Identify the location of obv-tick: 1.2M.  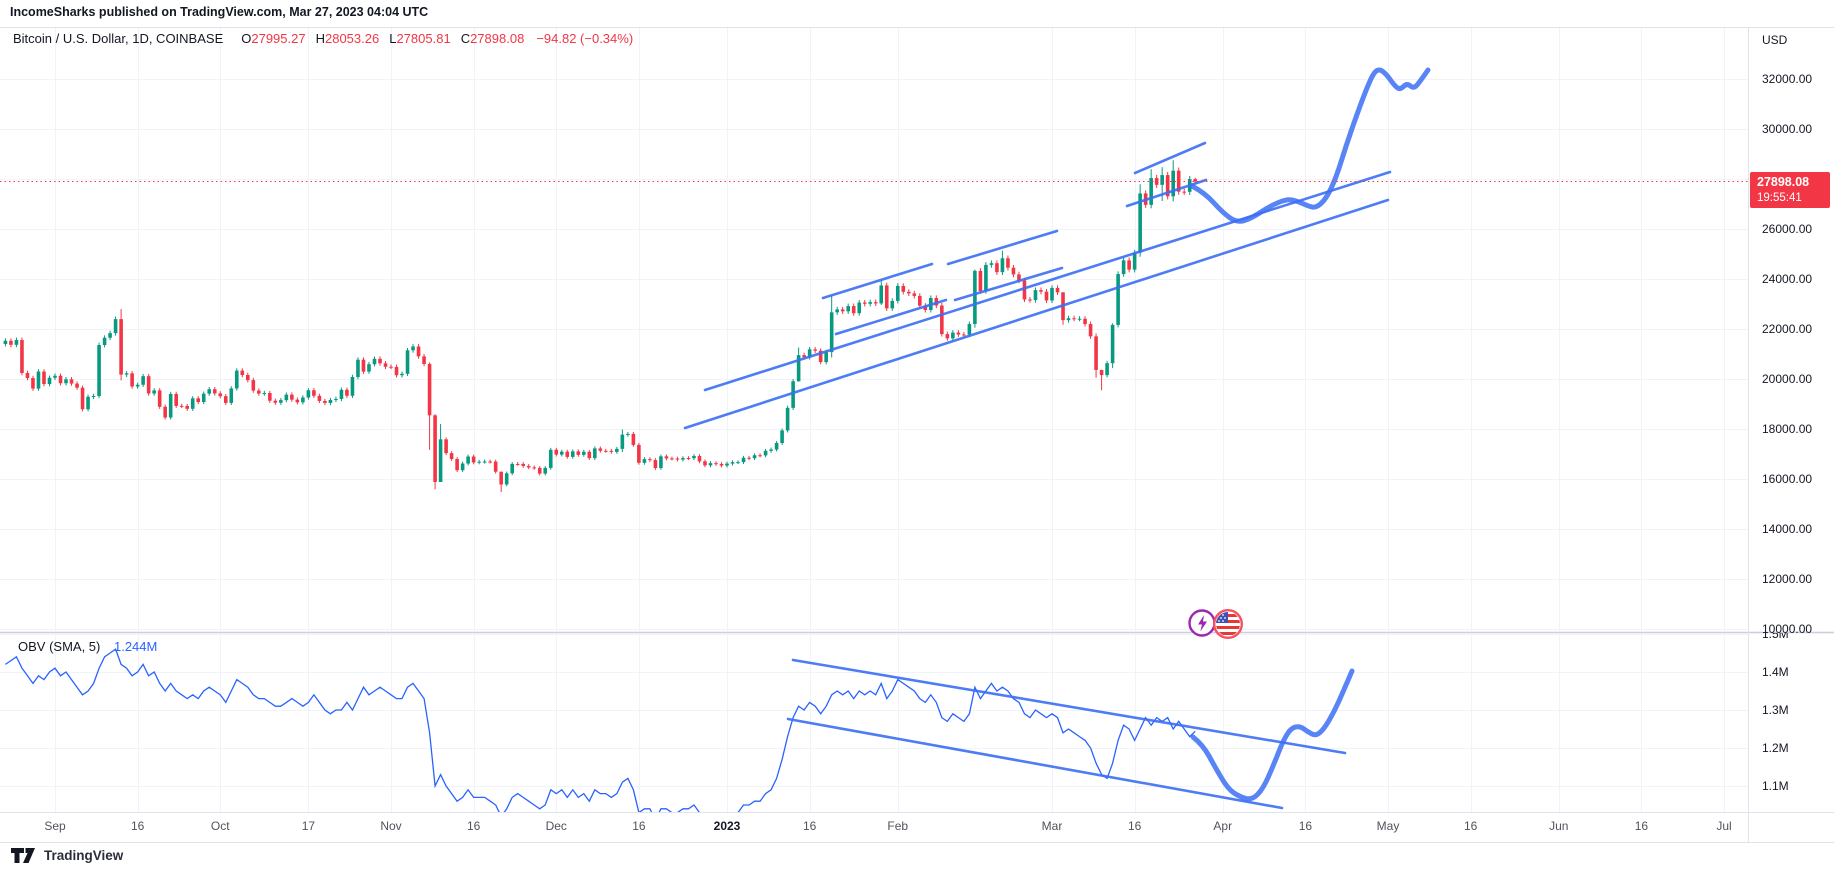
(1775, 748).